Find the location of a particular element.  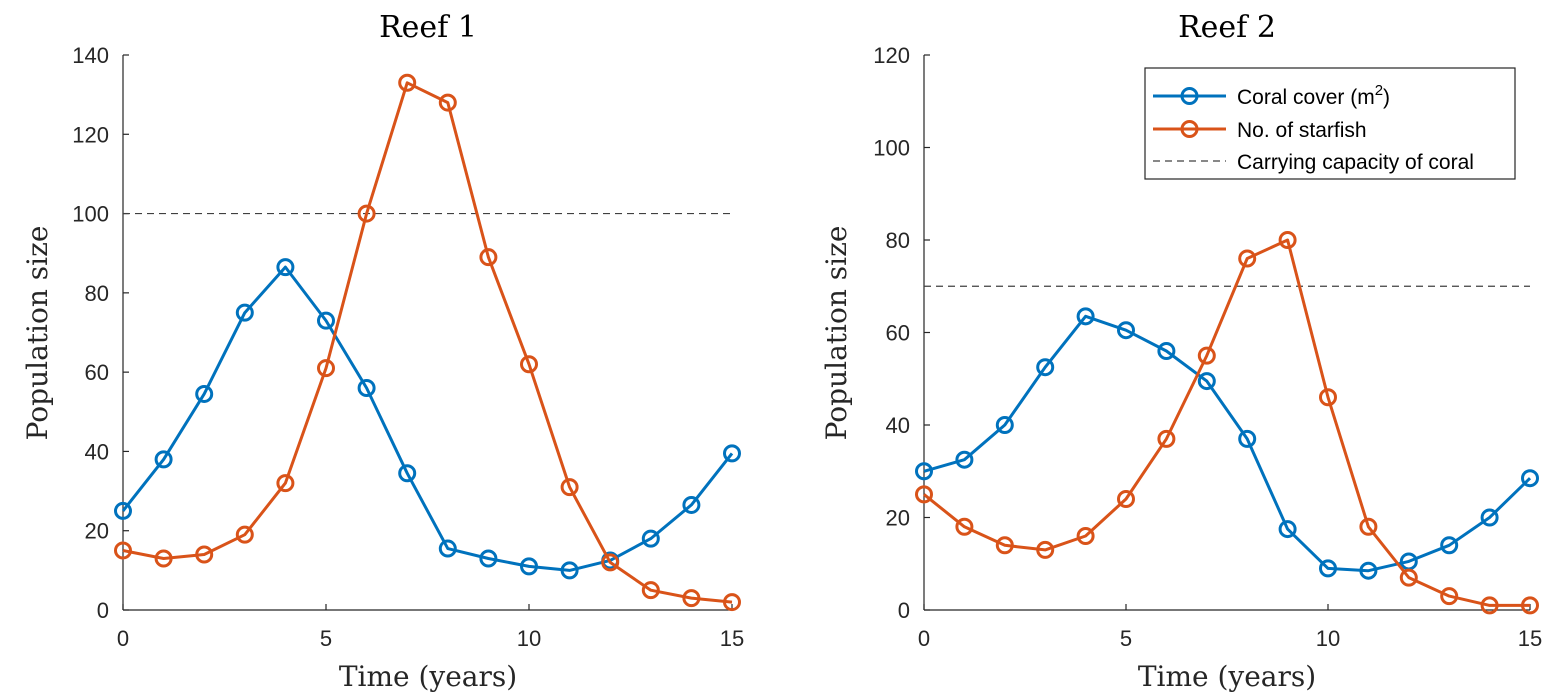

legend-coral-label: Coral cover (m2) is located at coordinates (1313, 95).